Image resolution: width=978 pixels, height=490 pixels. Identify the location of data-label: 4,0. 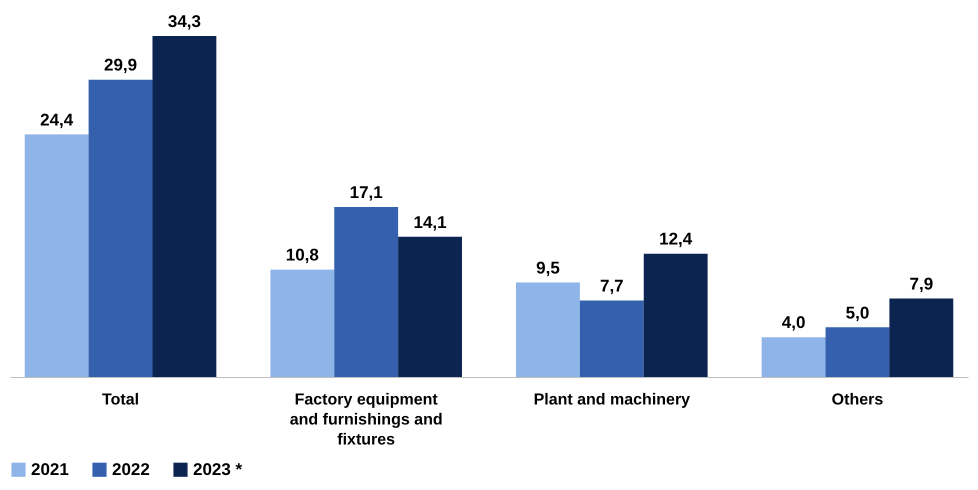
(794, 322).